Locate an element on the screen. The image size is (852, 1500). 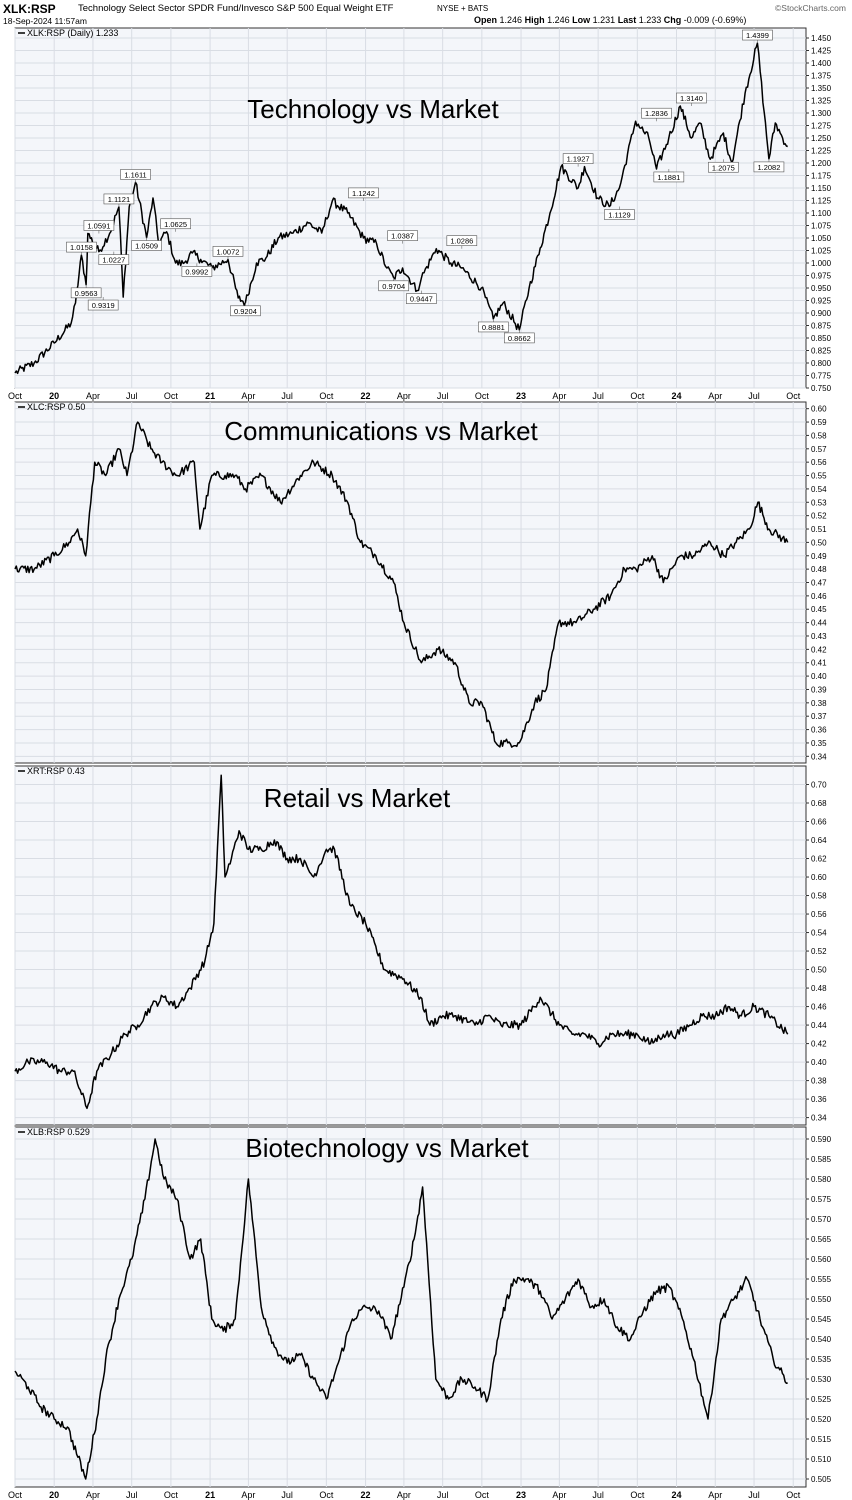
y-tick-label: 1.000 is located at coordinates (821, 263).